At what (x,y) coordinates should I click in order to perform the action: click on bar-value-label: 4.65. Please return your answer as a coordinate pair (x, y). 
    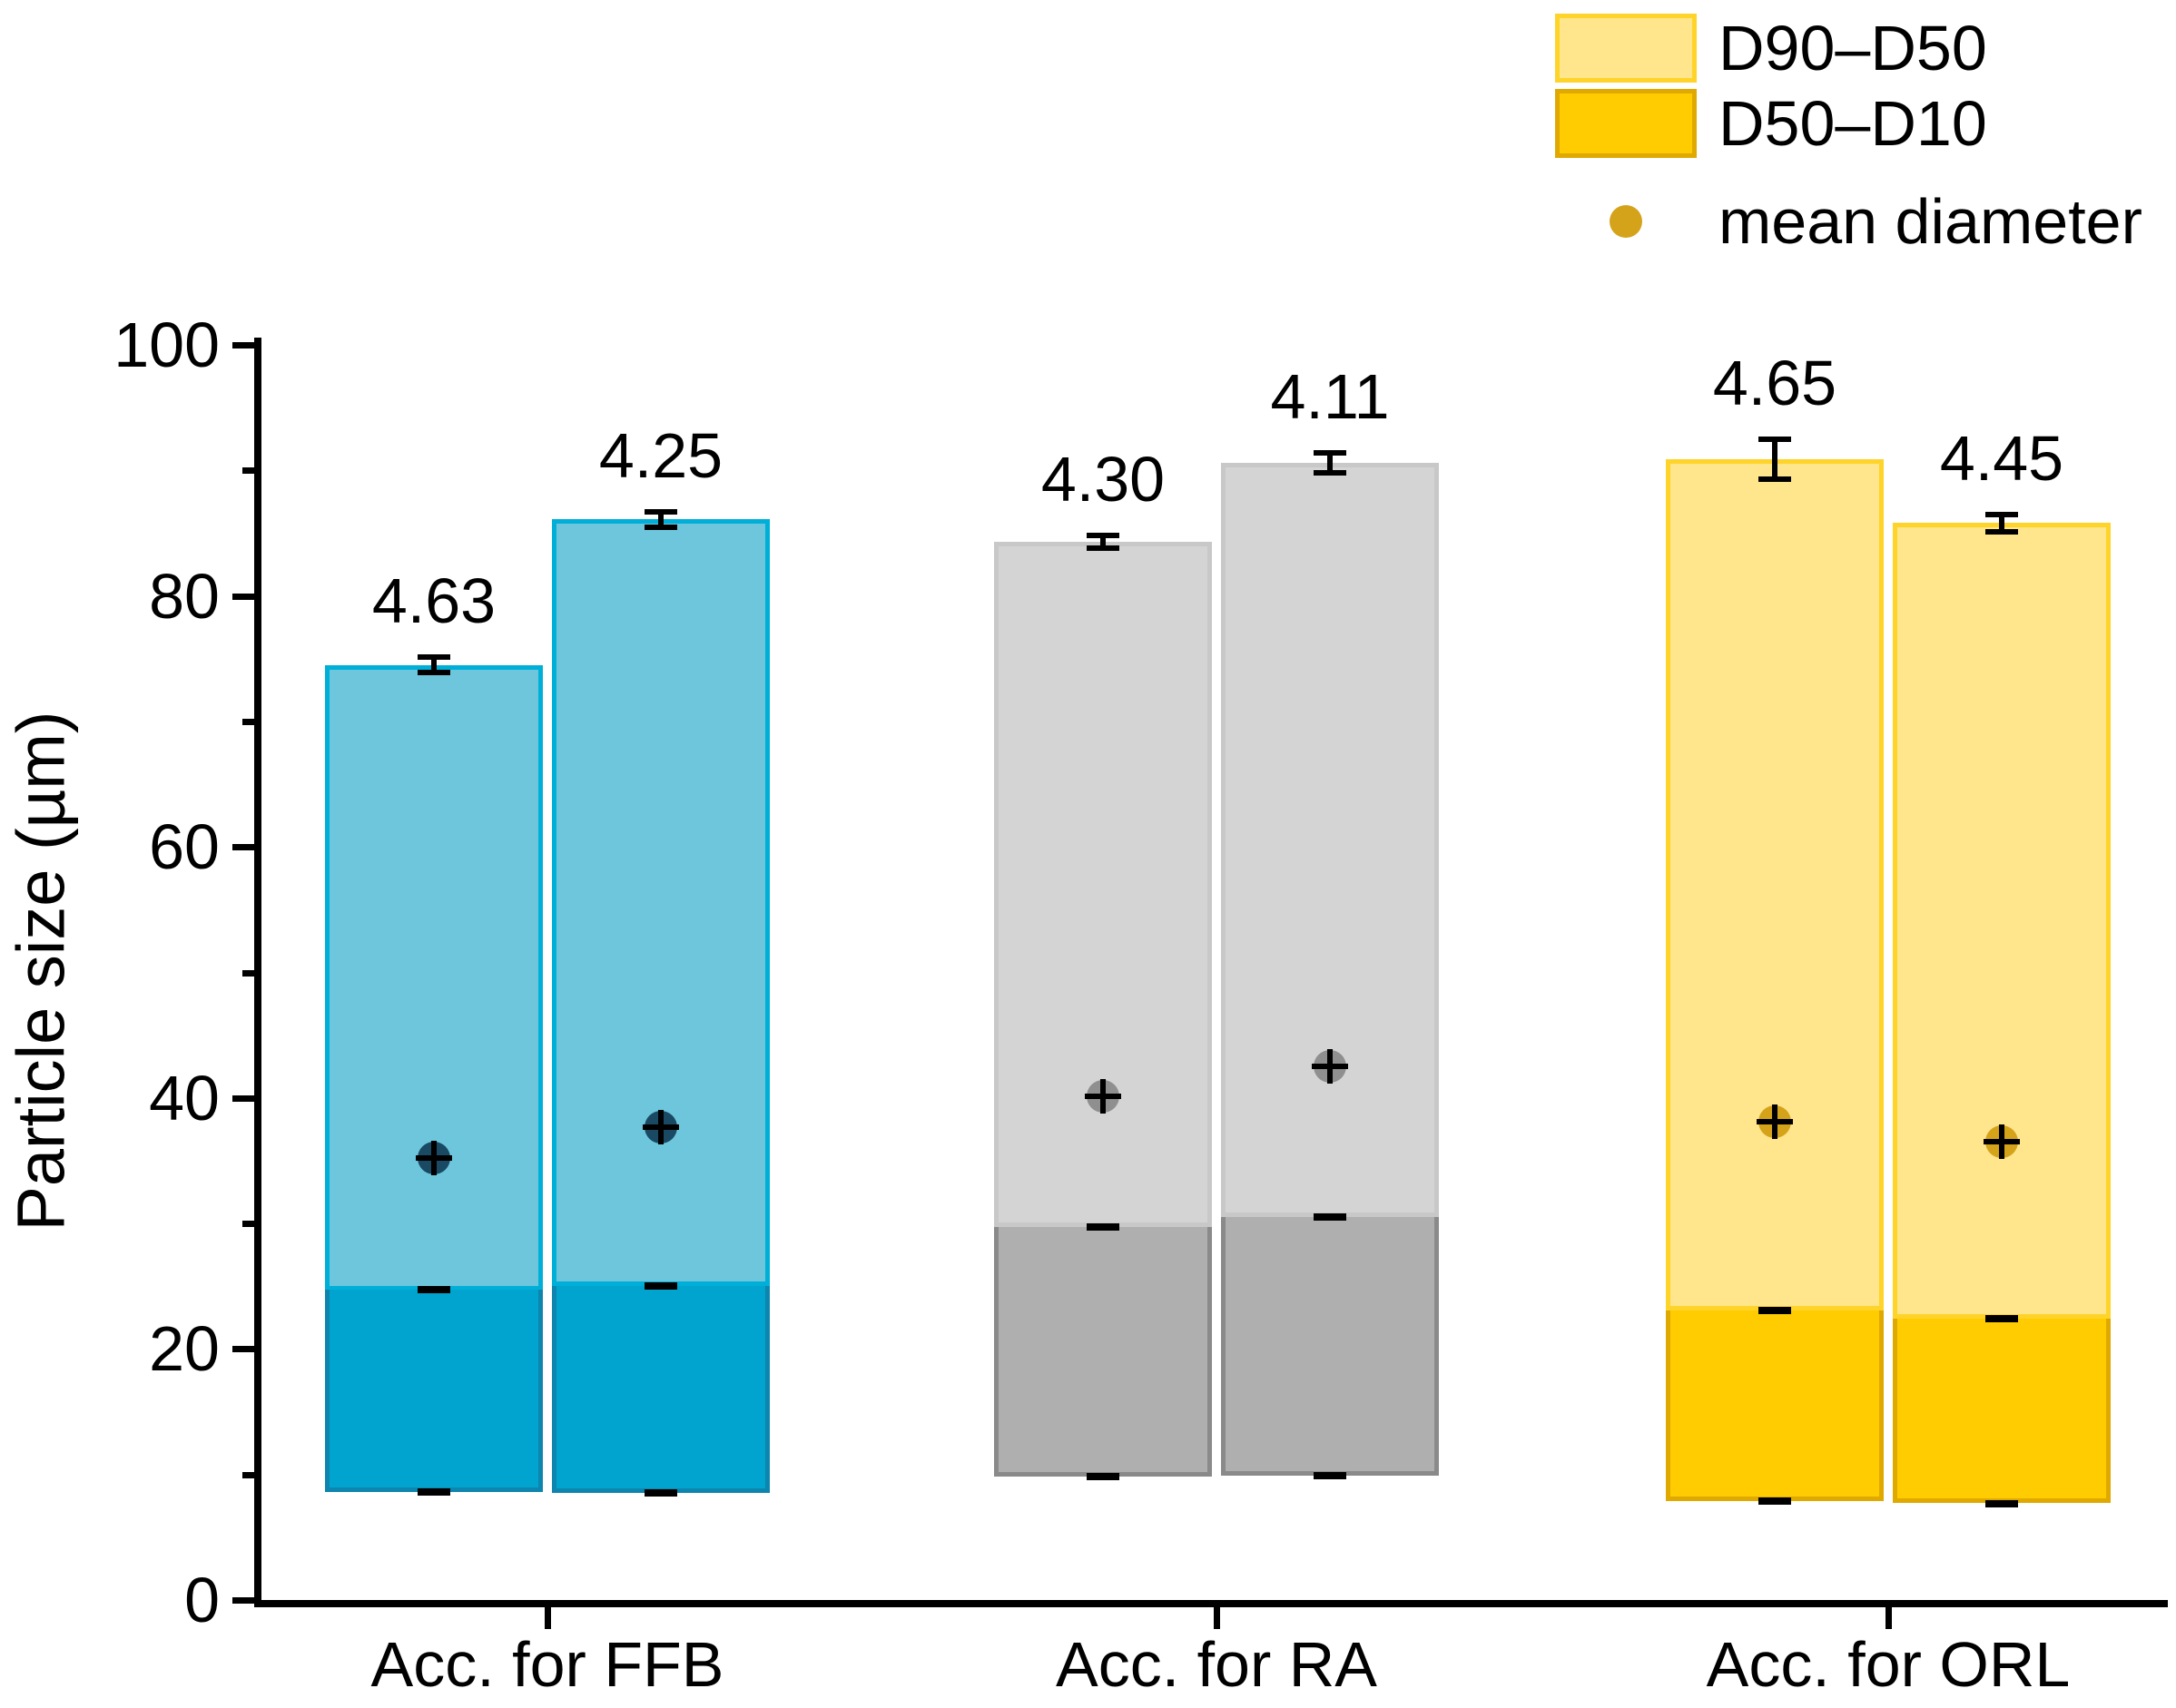
    Looking at the image, I should click on (1774, 383).